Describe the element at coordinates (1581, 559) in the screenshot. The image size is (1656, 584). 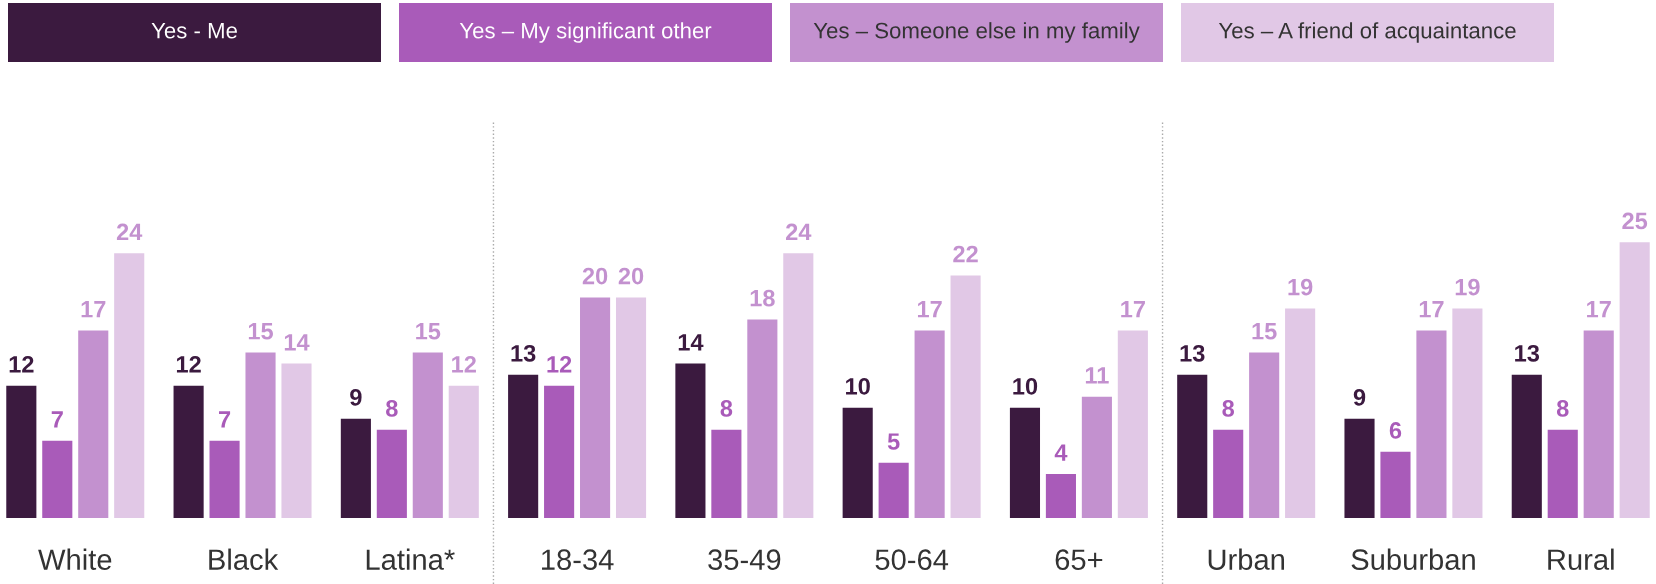
I see `x-tick-label: Rural` at that location.